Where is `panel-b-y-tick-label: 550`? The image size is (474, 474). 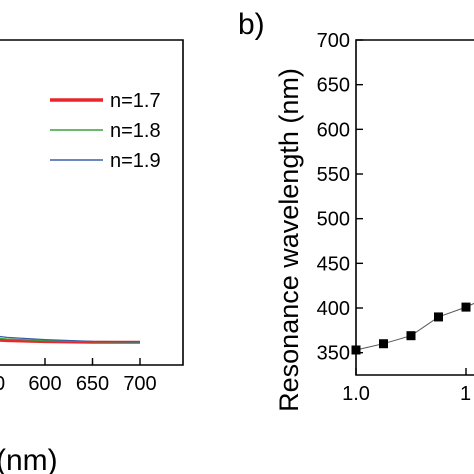 panel-b-y-tick-label: 550 is located at coordinates (333, 175).